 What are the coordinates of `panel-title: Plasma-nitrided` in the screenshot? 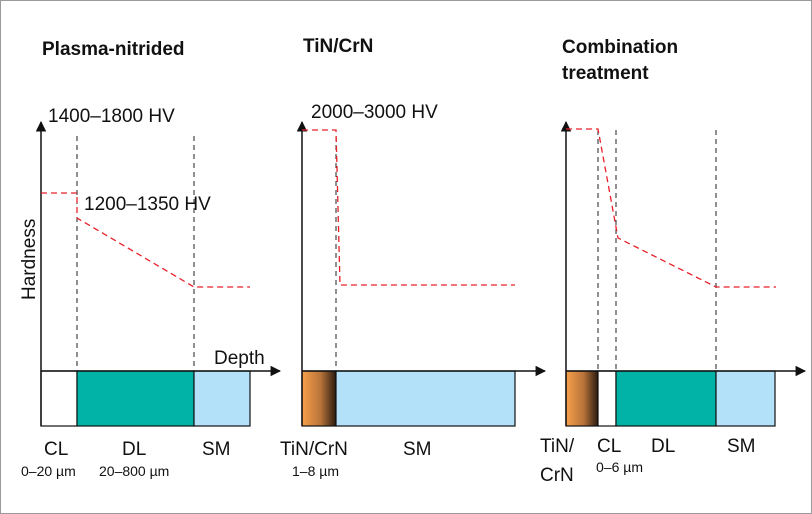 It's located at (113, 49).